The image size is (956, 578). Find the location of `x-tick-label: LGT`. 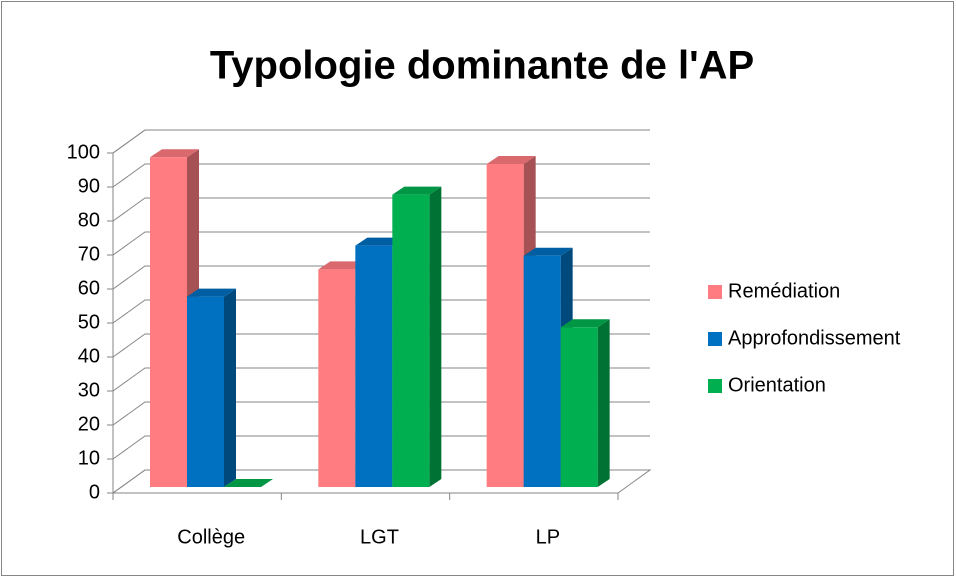

x-tick-label: LGT is located at coordinates (379, 537).